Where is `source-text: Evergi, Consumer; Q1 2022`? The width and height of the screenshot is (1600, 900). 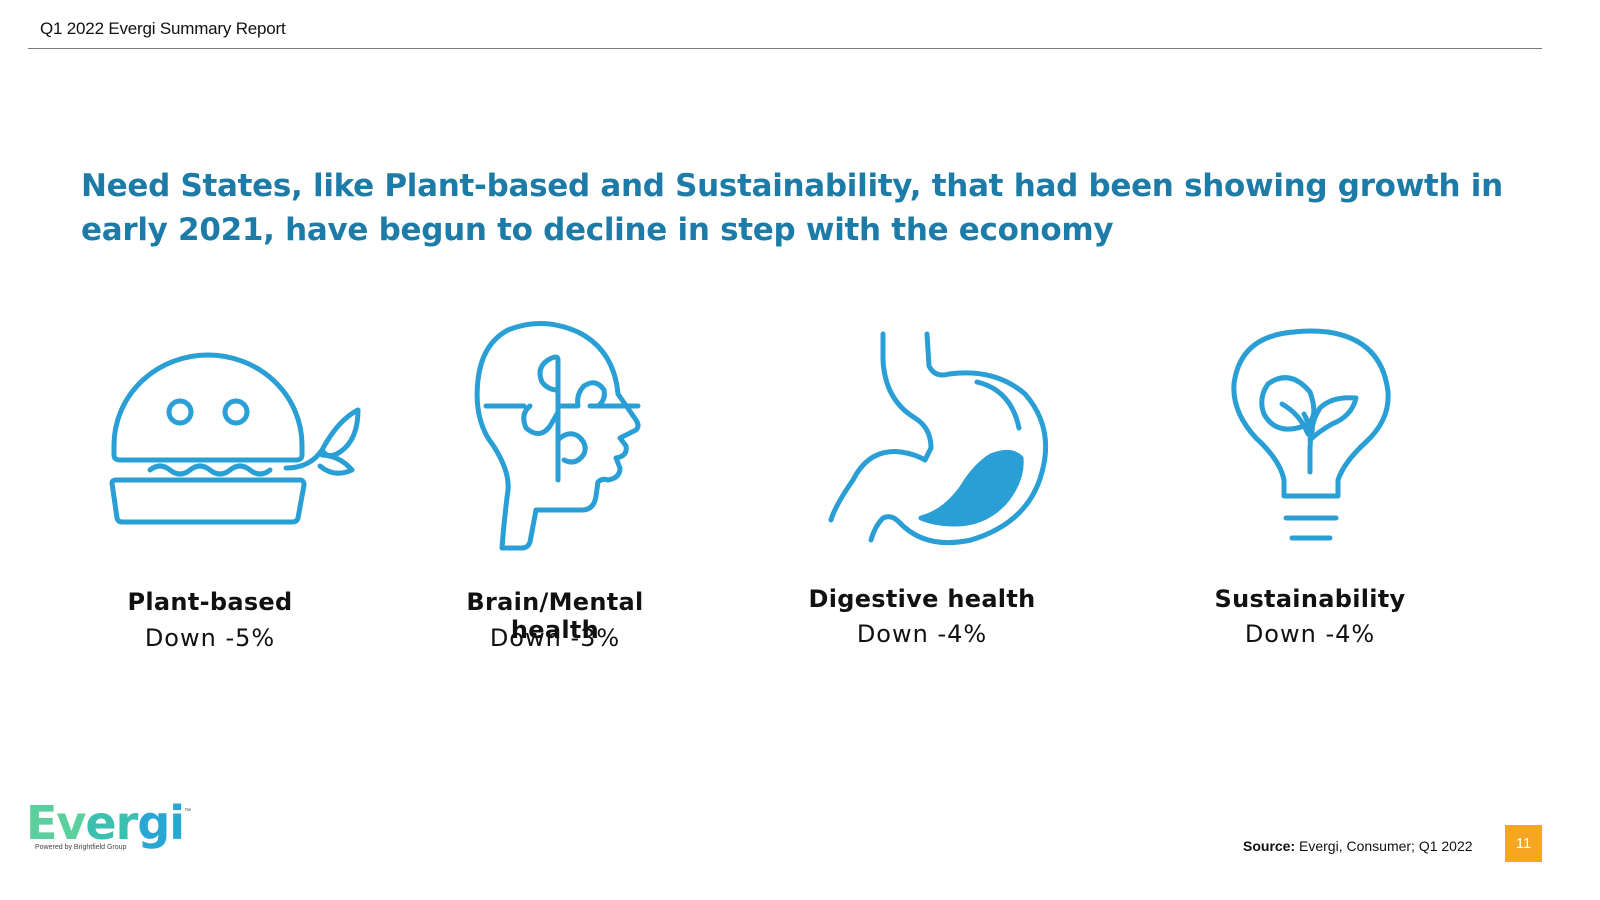 source-text: Evergi, Consumer; Q1 2022 is located at coordinates (1384, 846).